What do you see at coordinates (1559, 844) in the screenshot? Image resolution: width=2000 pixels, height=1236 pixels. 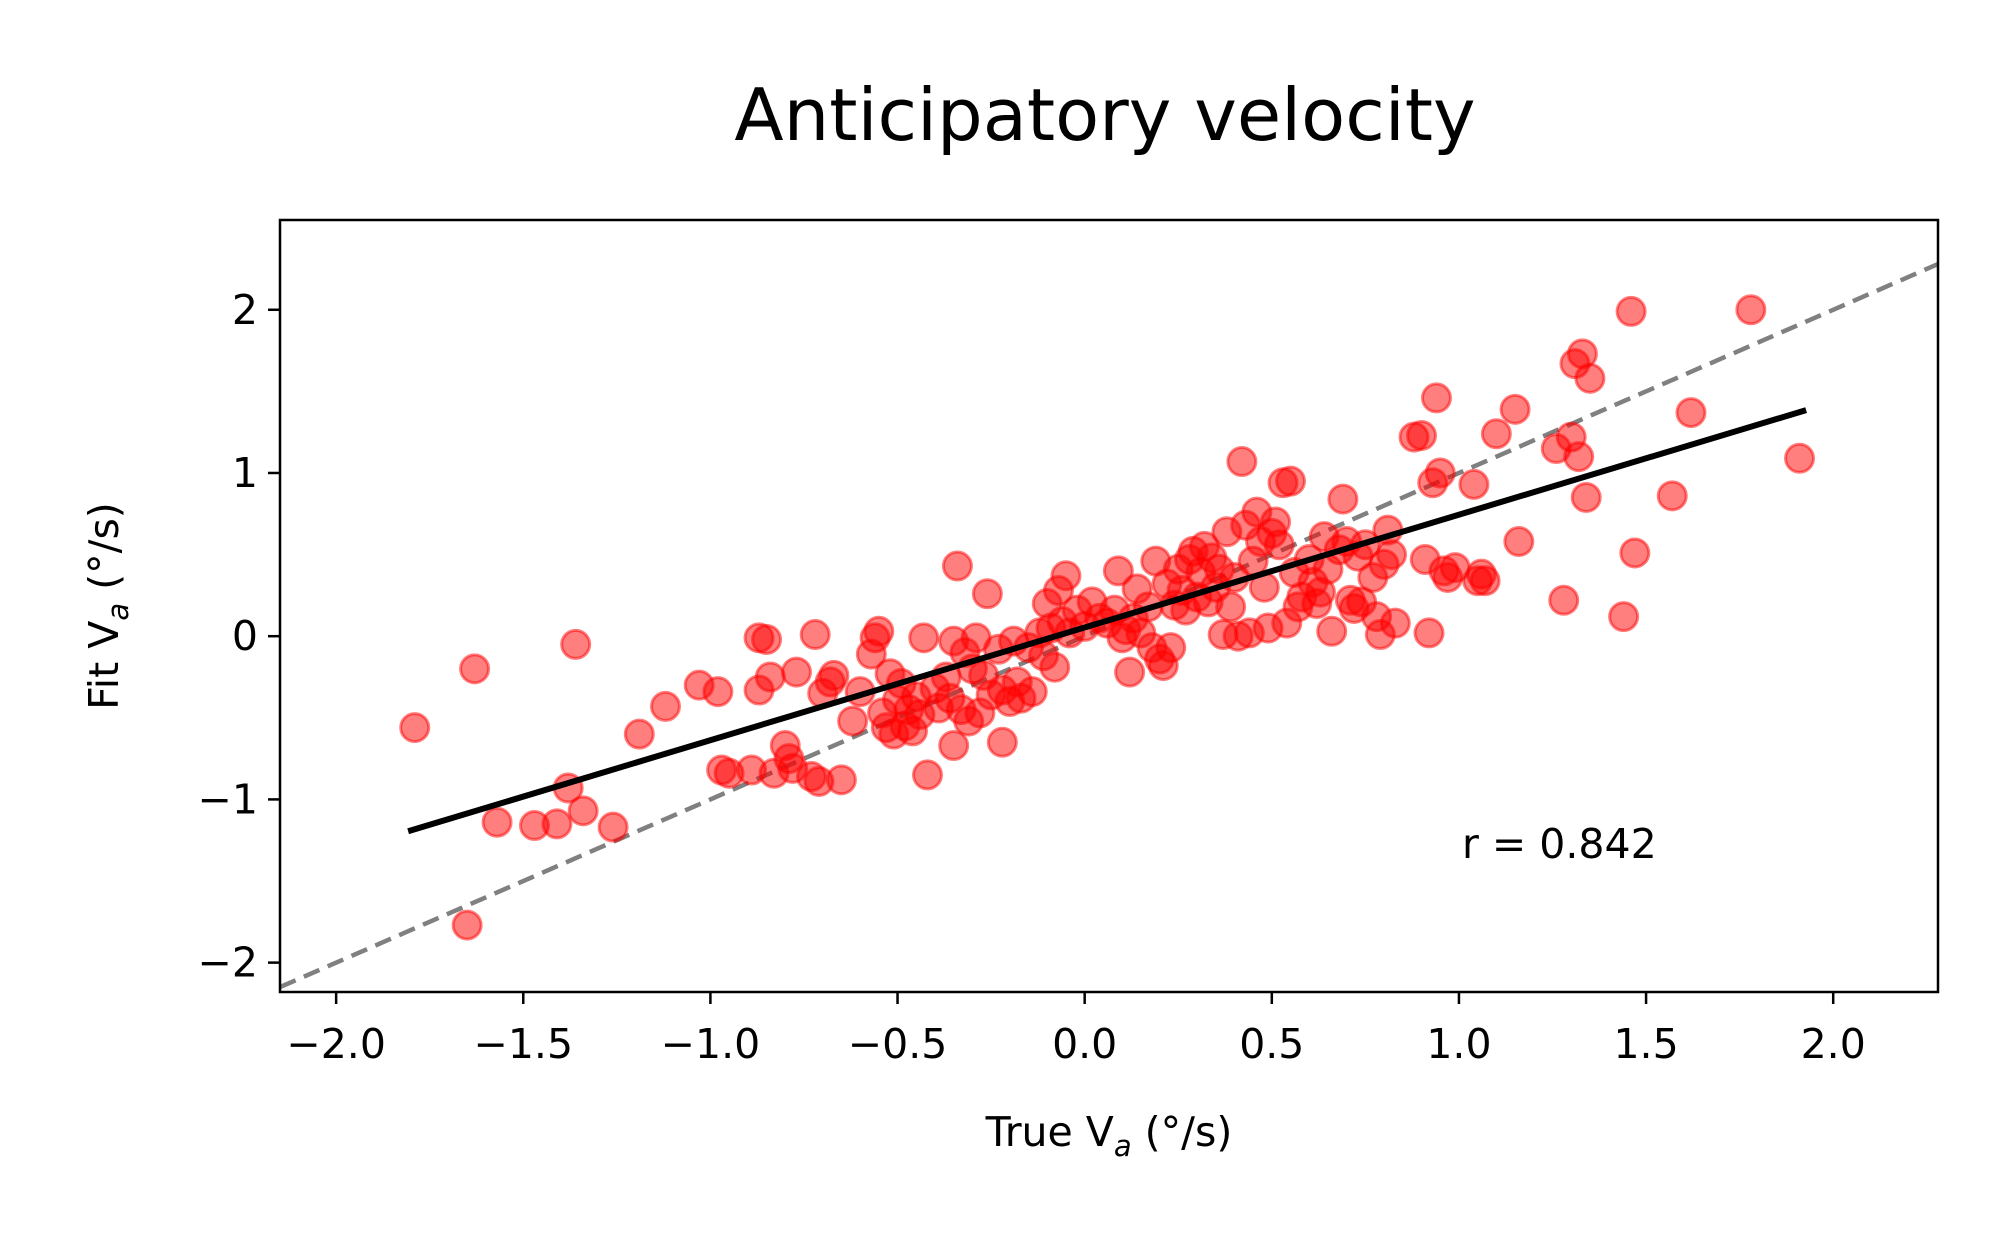 I see `correlation-annotation: r = 0.842` at bounding box center [1559, 844].